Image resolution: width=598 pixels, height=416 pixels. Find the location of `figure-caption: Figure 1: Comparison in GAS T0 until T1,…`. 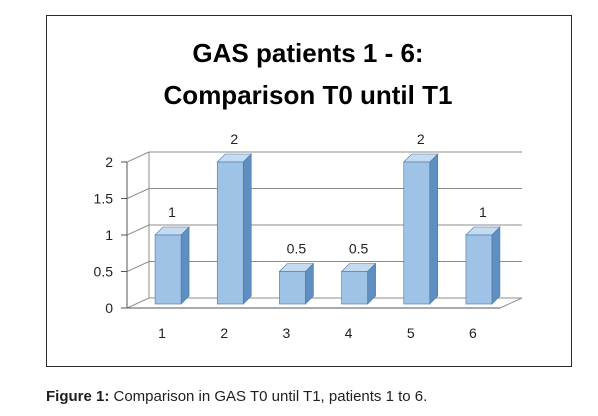

figure-caption: Figure 1: Comparison in GAS T0 until T1,… is located at coordinates (236, 396).